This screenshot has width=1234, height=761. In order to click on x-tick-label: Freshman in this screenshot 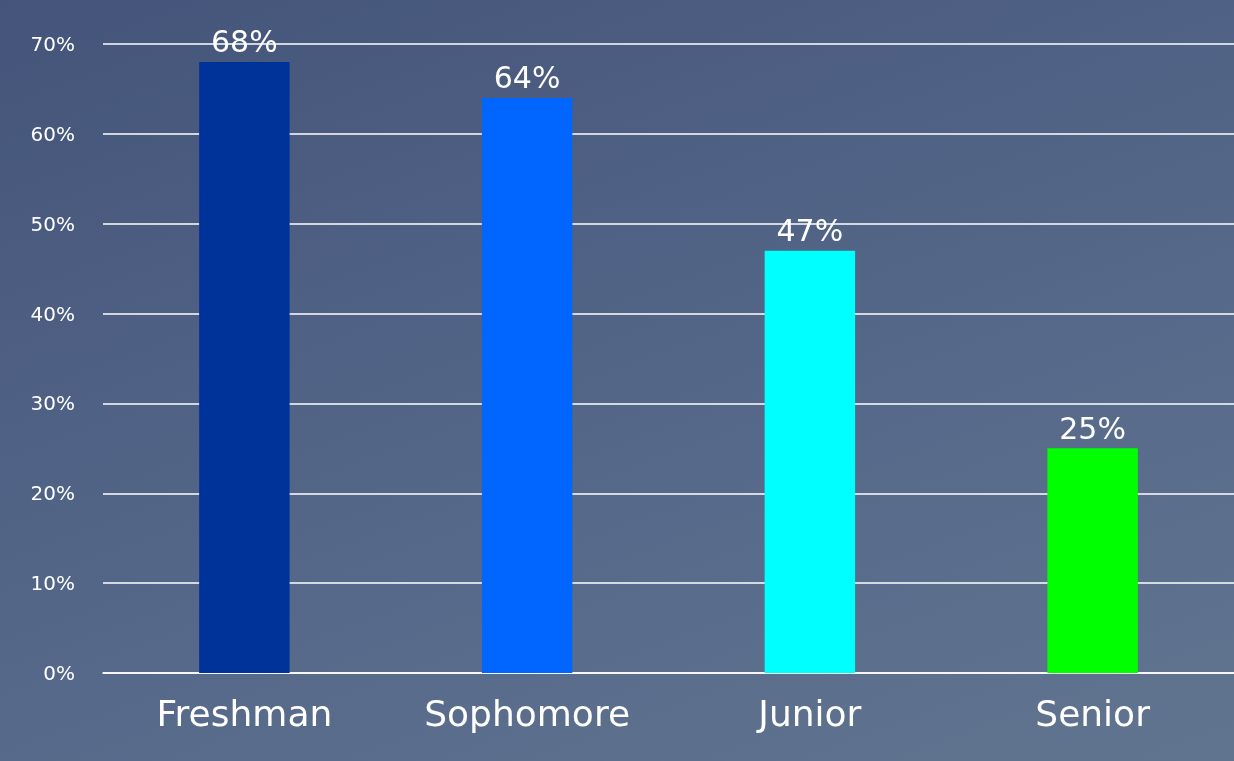, I will do `click(244, 713)`.